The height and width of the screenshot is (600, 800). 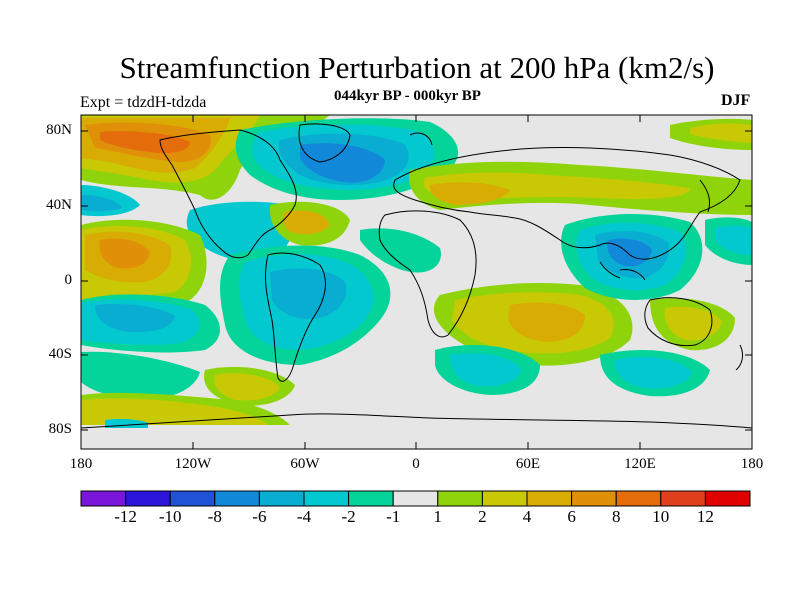 I want to click on coast-eurasia, so click(x=567, y=203).